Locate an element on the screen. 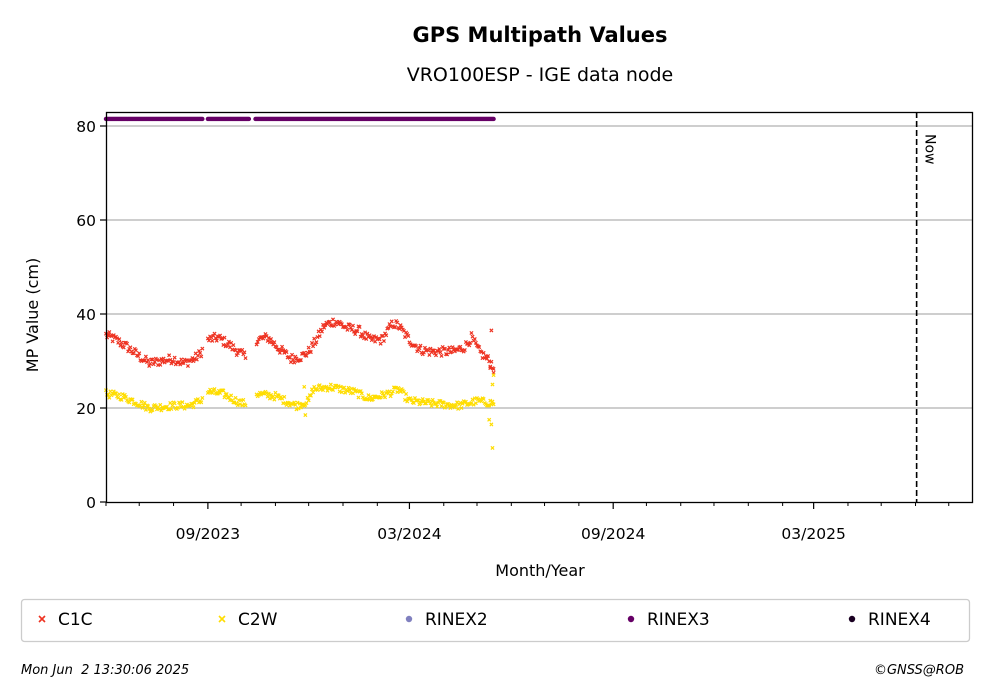 This screenshot has height=699, width=993. legend: C1C C2W RINEX2 RINEX3 RINEX4 is located at coordinates (484, 620).